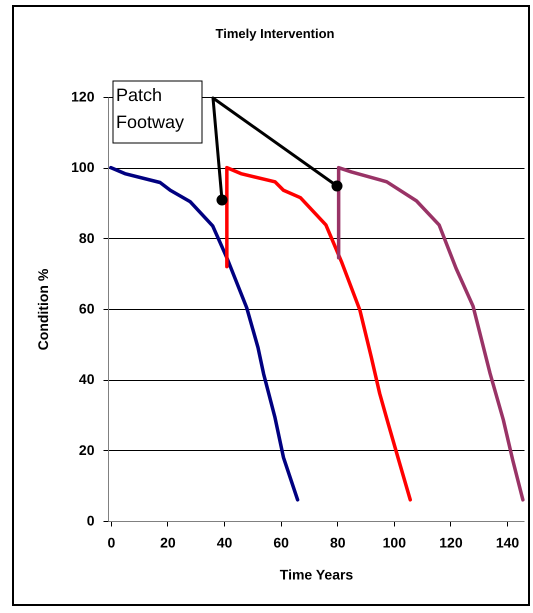 This screenshot has height=613, width=533. Describe the element at coordinates (168, 542) in the screenshot. I see `x-tick-label: 20` at that location.